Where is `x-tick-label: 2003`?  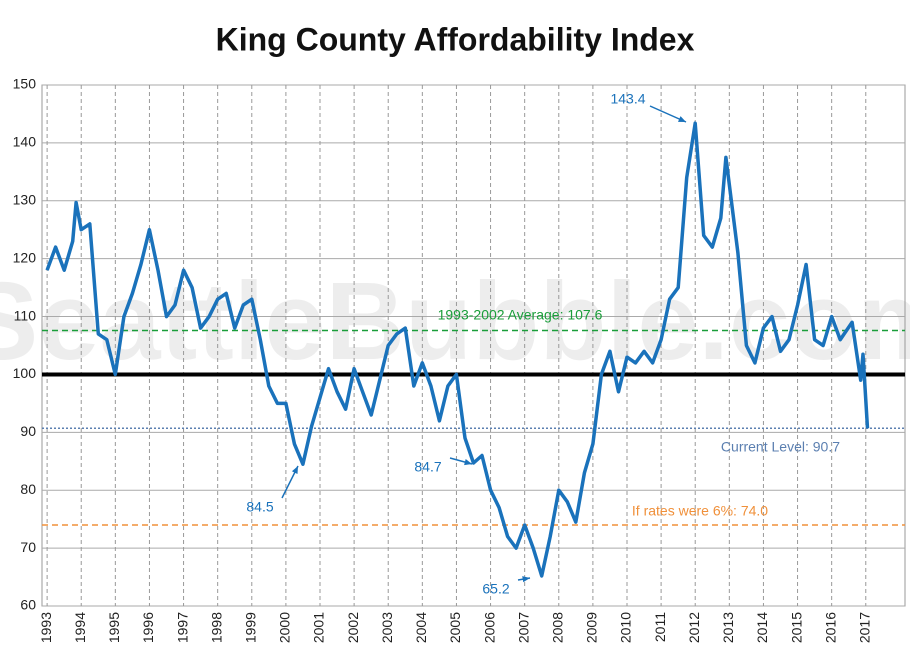
x-tick-label: 2003 is located at coordinates (387, 627).